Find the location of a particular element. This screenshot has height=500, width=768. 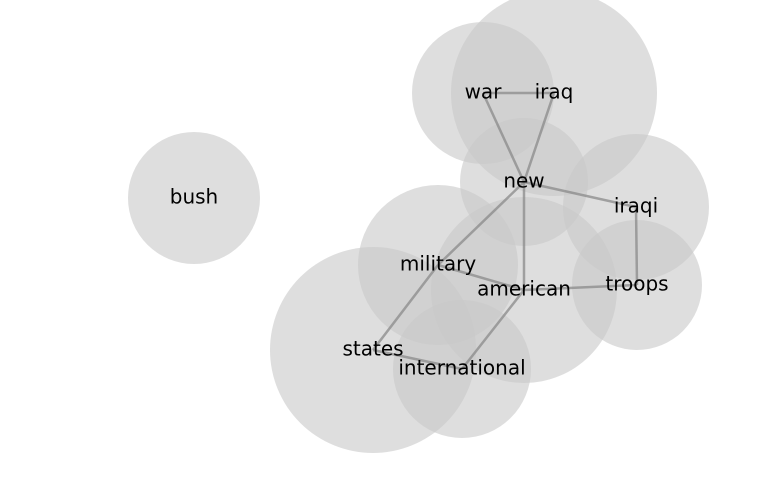

edge-war-new is located at coordinates (503, 137).